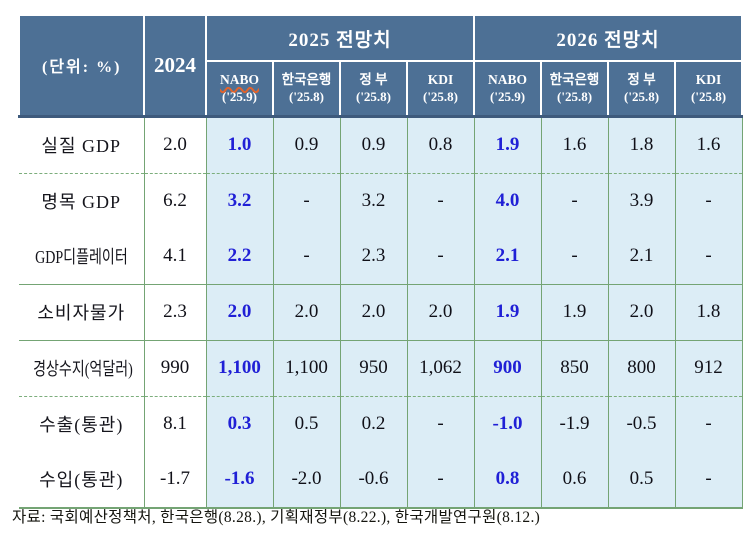 This screenshot has width=745, height=535. I want to click on value-cell: -0.6, so click(373, 480).